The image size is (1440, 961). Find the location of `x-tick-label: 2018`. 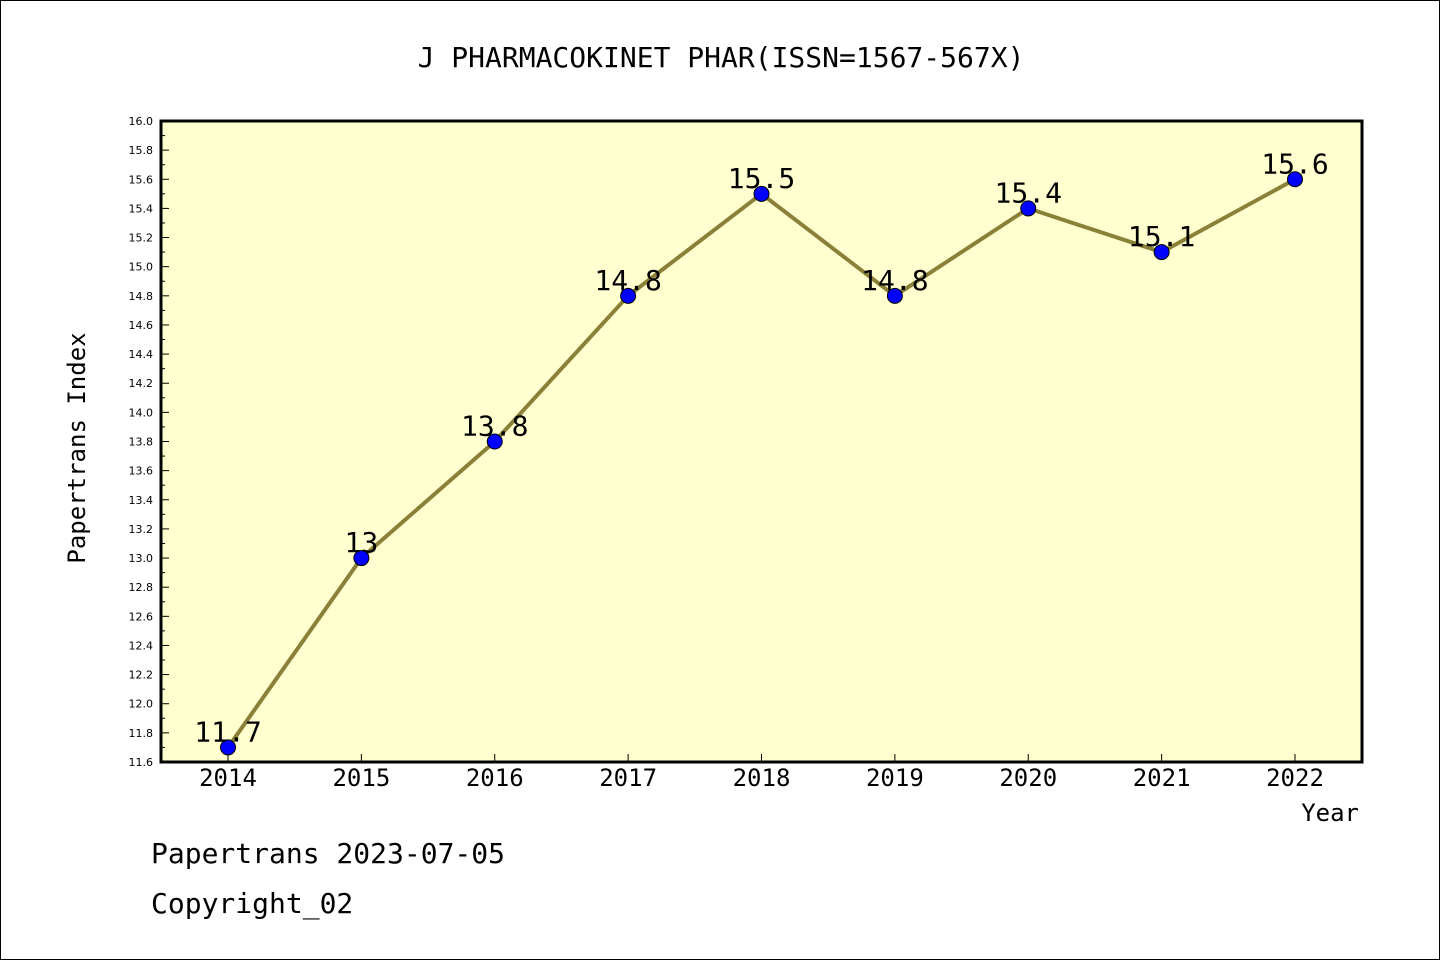

x-tick-label: 2018 is located at coordinates (762, 778).